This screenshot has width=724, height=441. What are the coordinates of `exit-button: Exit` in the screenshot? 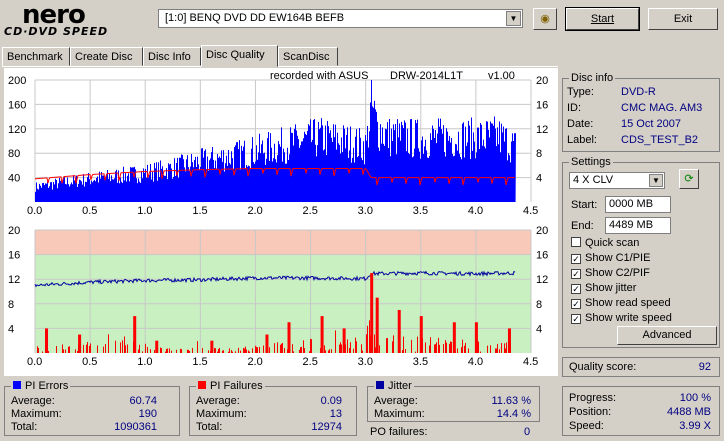 It's located at (683, 19).